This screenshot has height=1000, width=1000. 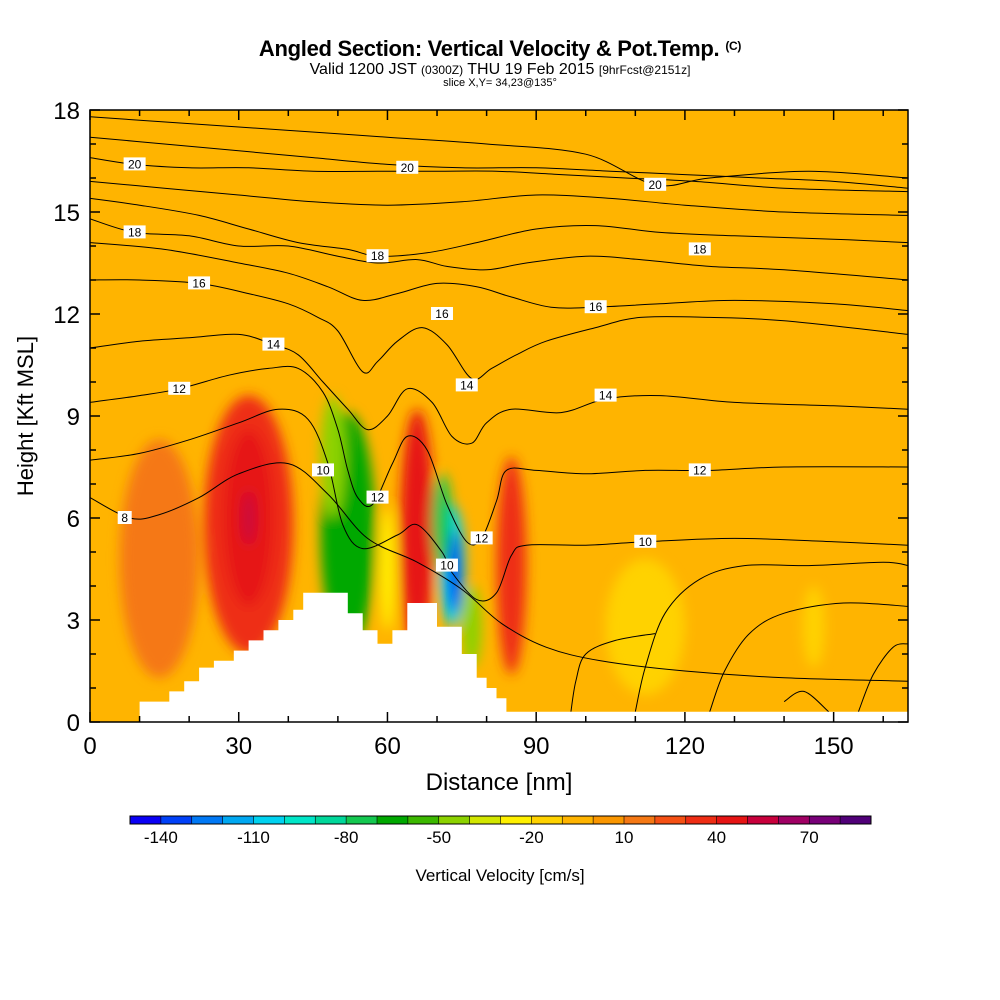 I want to click on y-tick-label: 0, so click(x=73, y=723).